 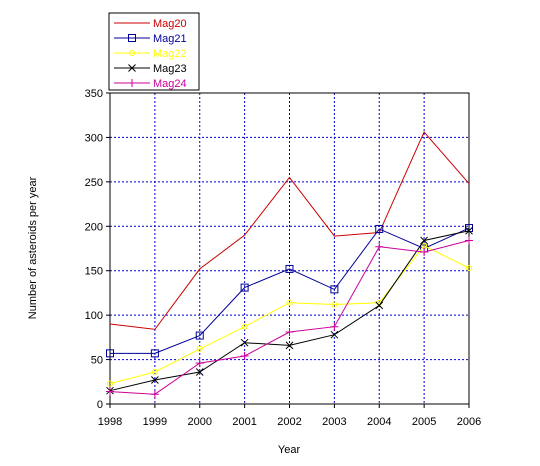 What do you see at coordinates (132, 38) in the screenshot?
I see `legend-marker-mag21` at bounding box center [132, 38].